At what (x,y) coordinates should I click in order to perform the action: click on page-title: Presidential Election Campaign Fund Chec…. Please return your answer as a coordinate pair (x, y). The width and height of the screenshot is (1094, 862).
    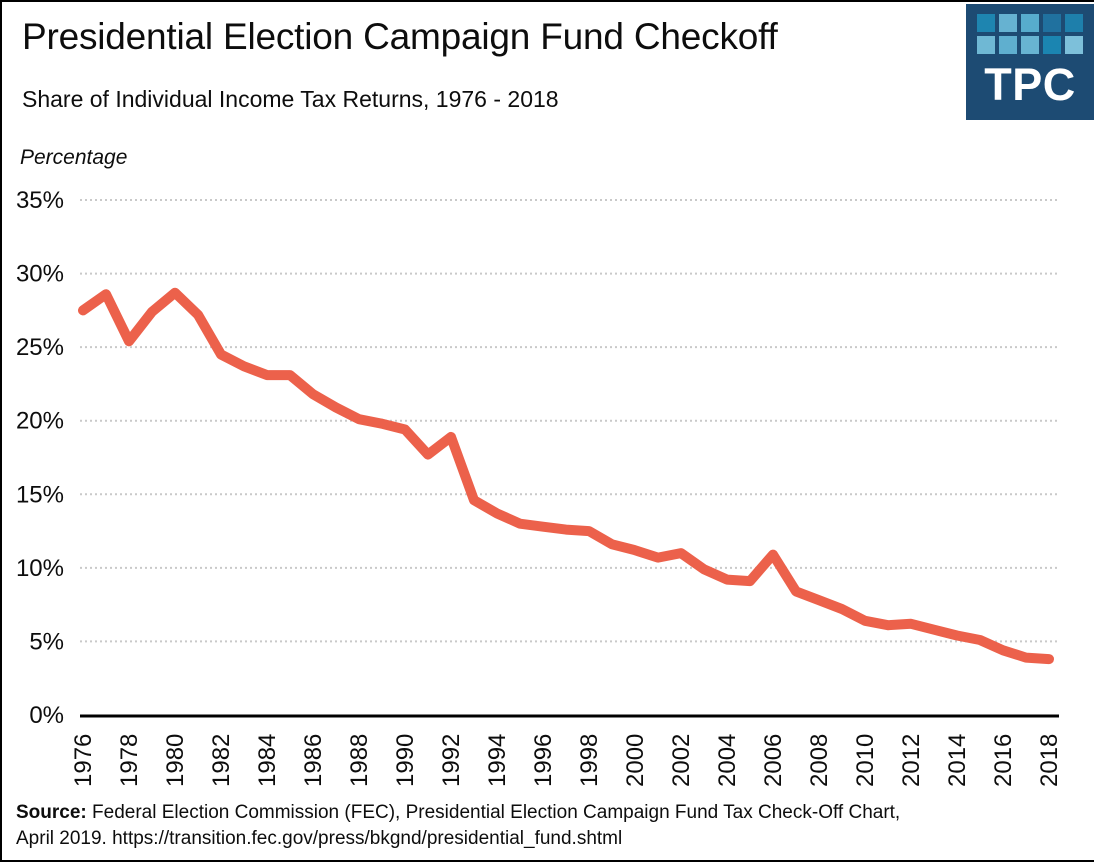
    Looking at the image, I should click on (400, 36).